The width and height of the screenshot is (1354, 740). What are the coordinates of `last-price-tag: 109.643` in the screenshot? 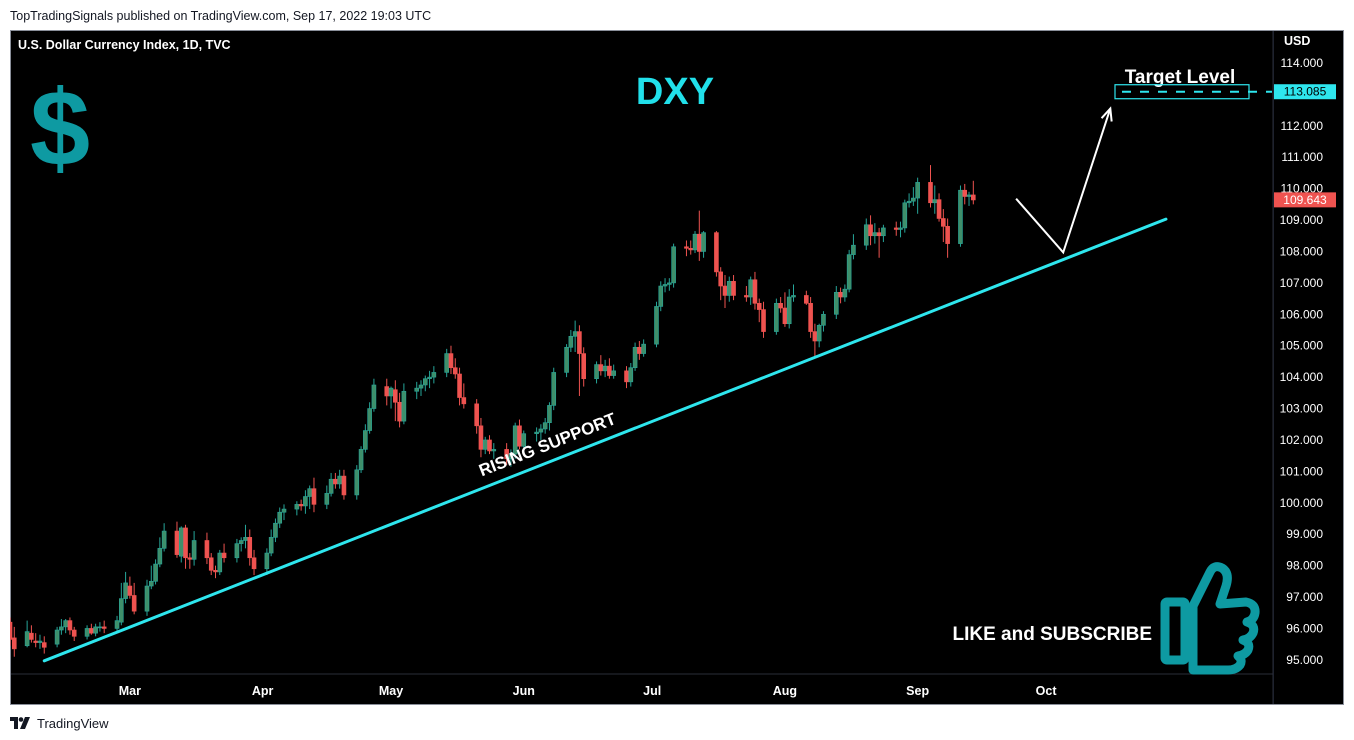 It's located at (1305, 200).